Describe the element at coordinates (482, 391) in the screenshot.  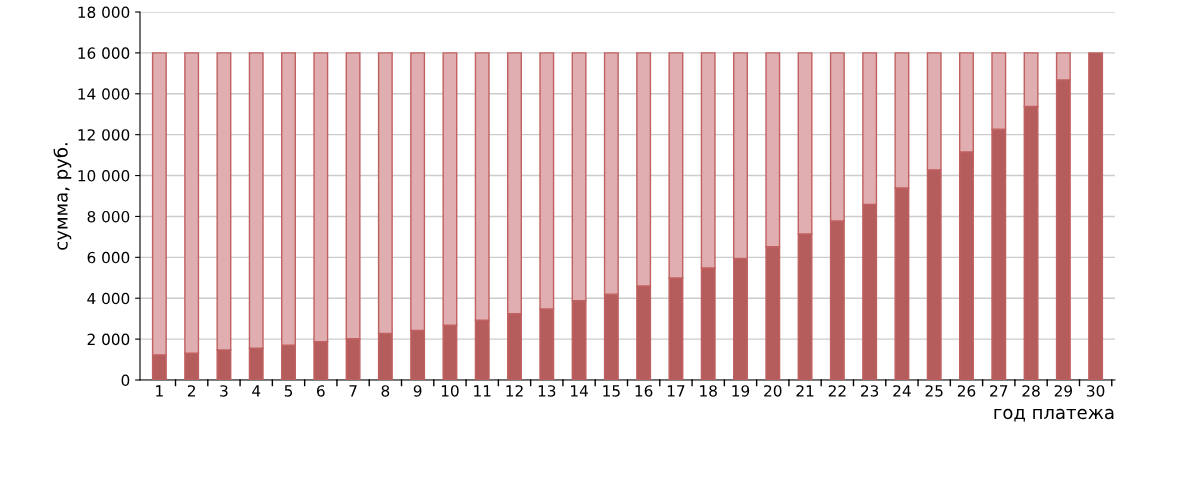
I see `x-tick-label: 11` at that location.